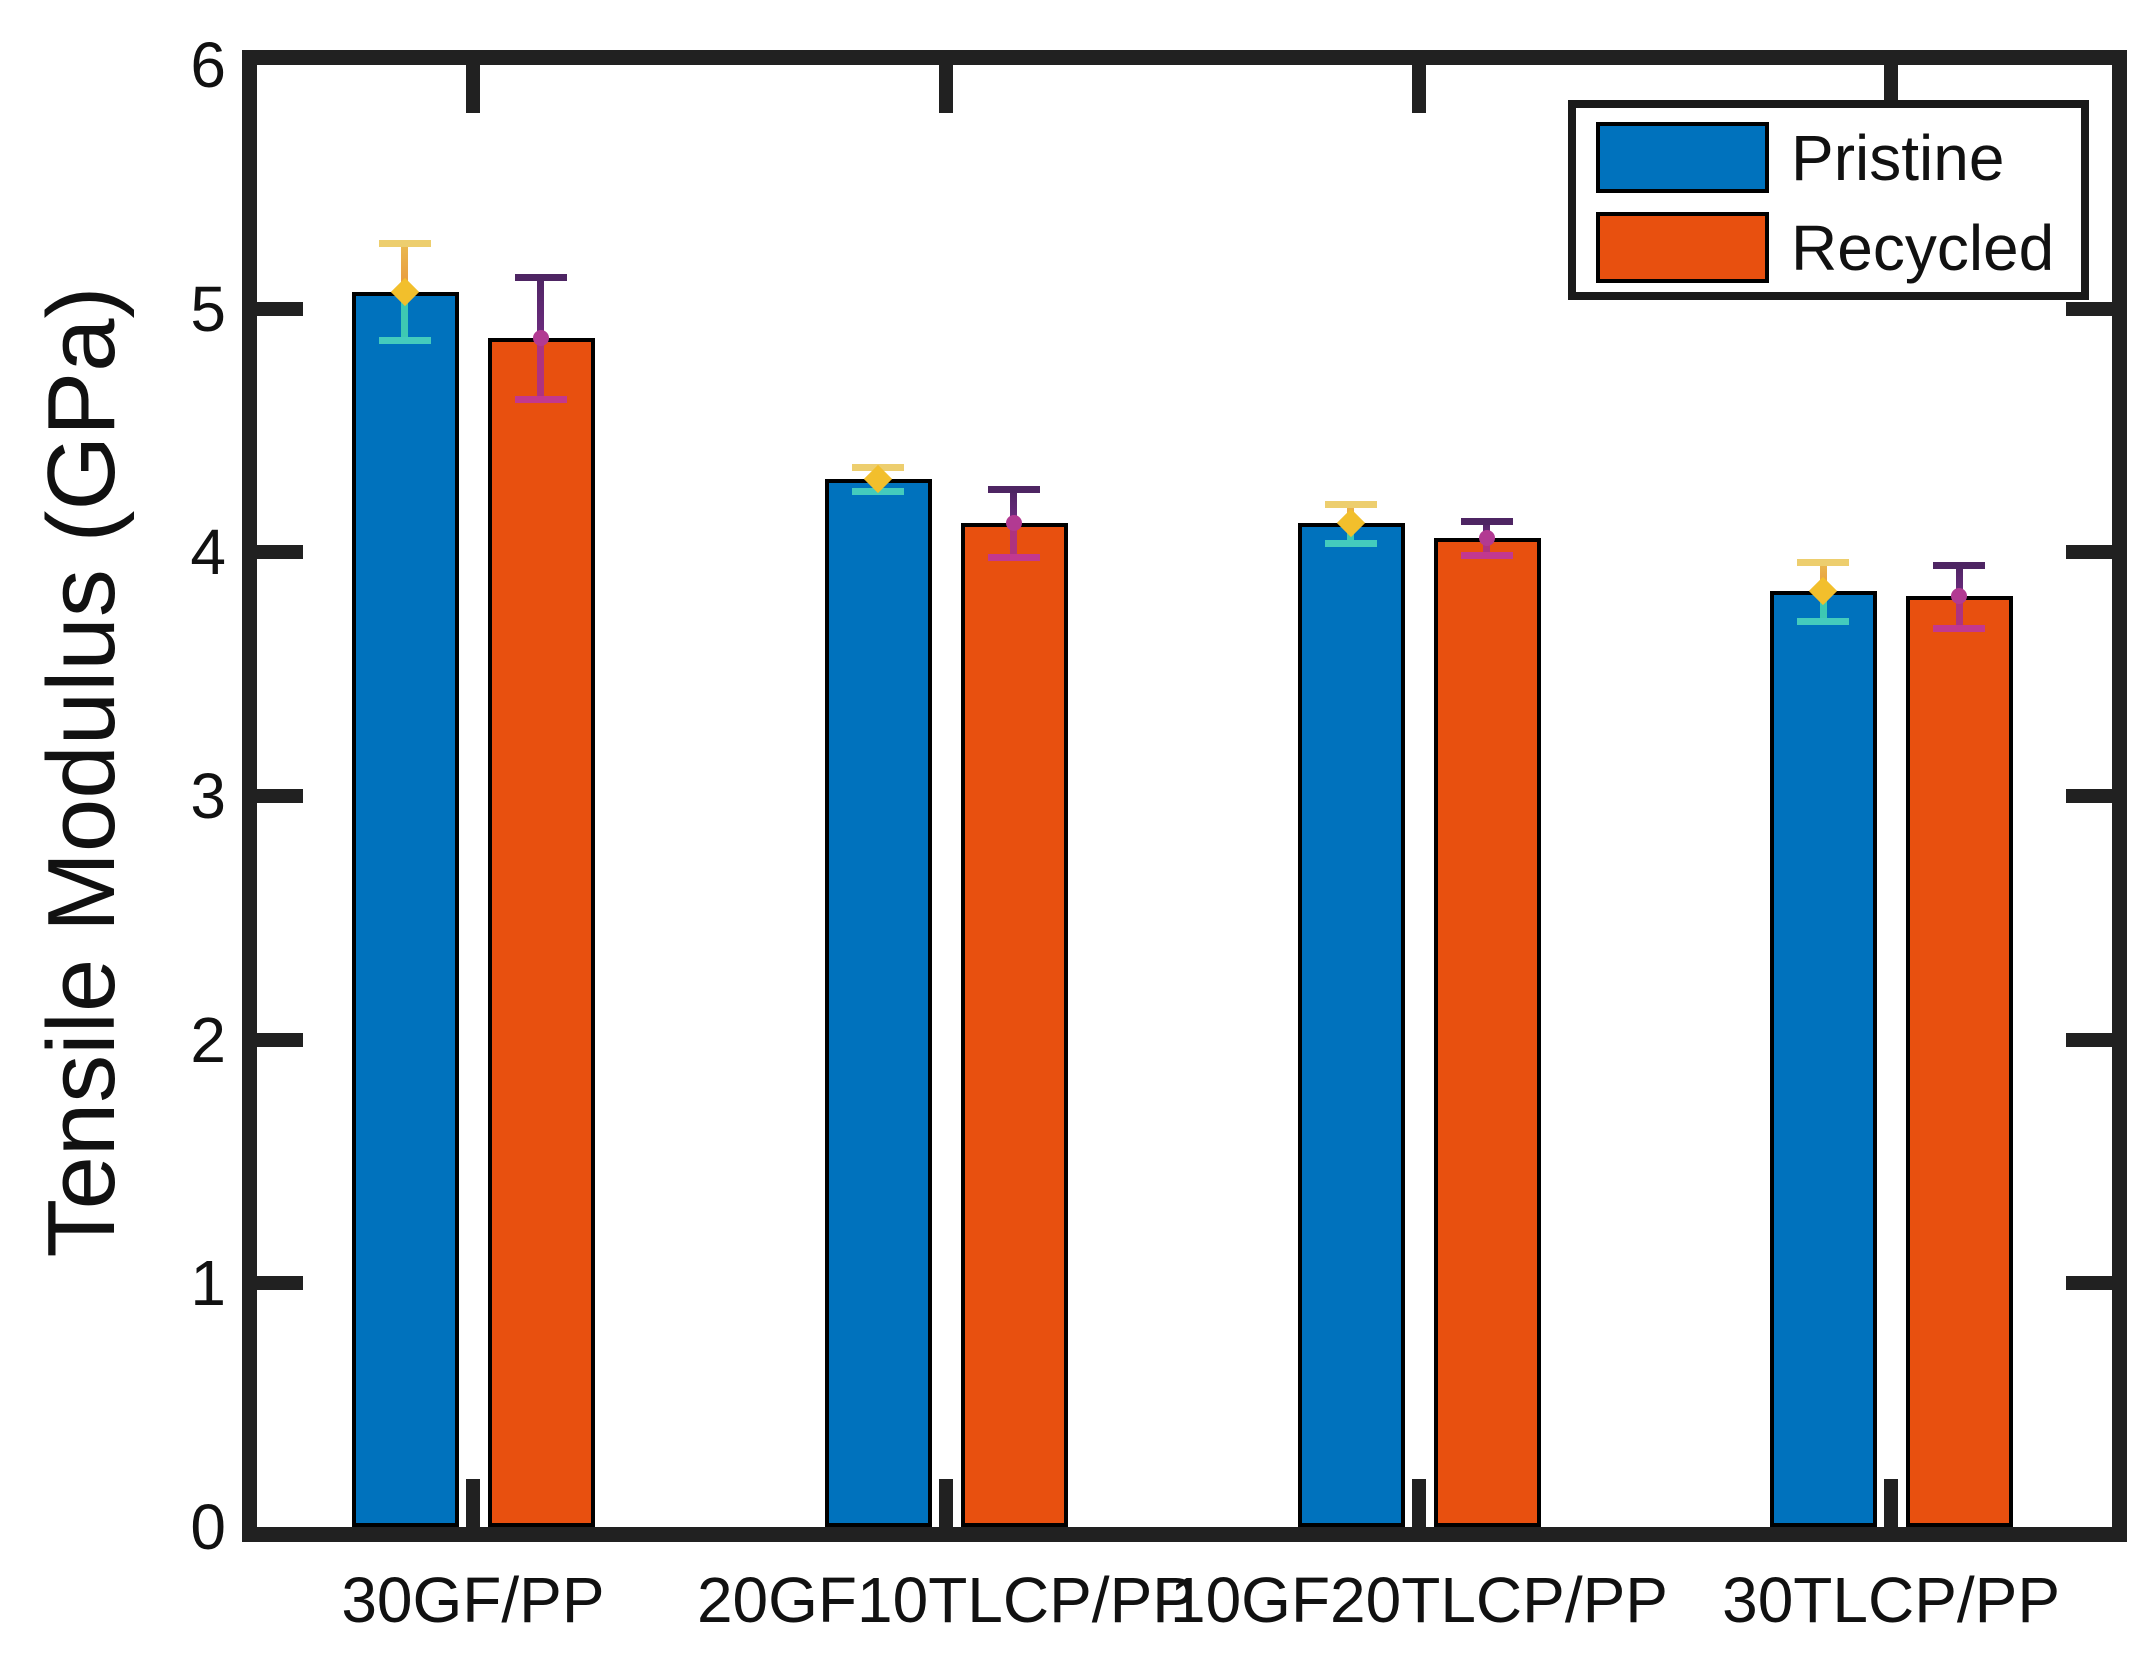 The image size is (2153, 1667). Describe the element at coordinates (473, 1600) in the screenshot. I see `x-tick-label-30GF/PP: 30GF/PP` at that location.